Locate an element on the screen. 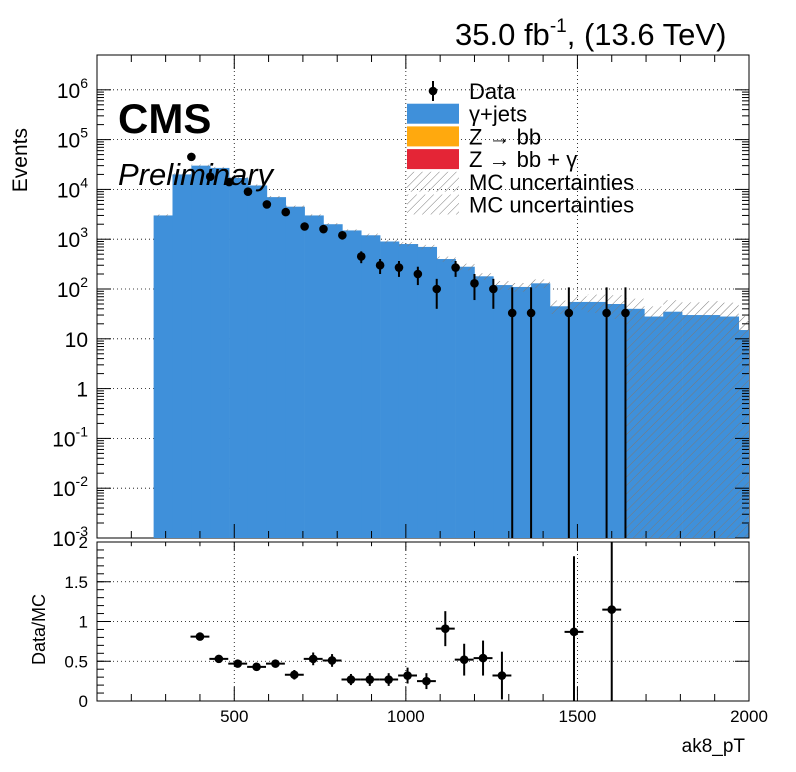  main-y-tick-label: 10⁻³ is located at coordinates (70, 537).